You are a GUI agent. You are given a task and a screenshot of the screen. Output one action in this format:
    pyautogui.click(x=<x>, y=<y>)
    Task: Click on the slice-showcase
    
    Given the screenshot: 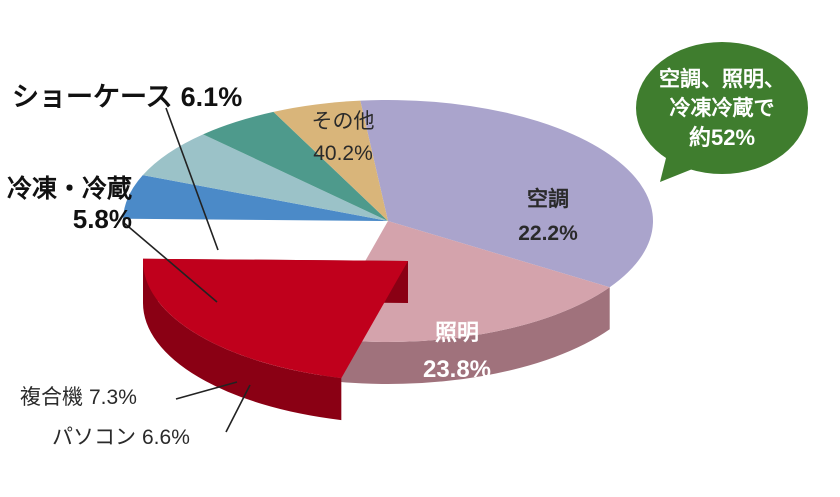 What is the action you would take?
    pyautogui.click(x=330, y=160)
    